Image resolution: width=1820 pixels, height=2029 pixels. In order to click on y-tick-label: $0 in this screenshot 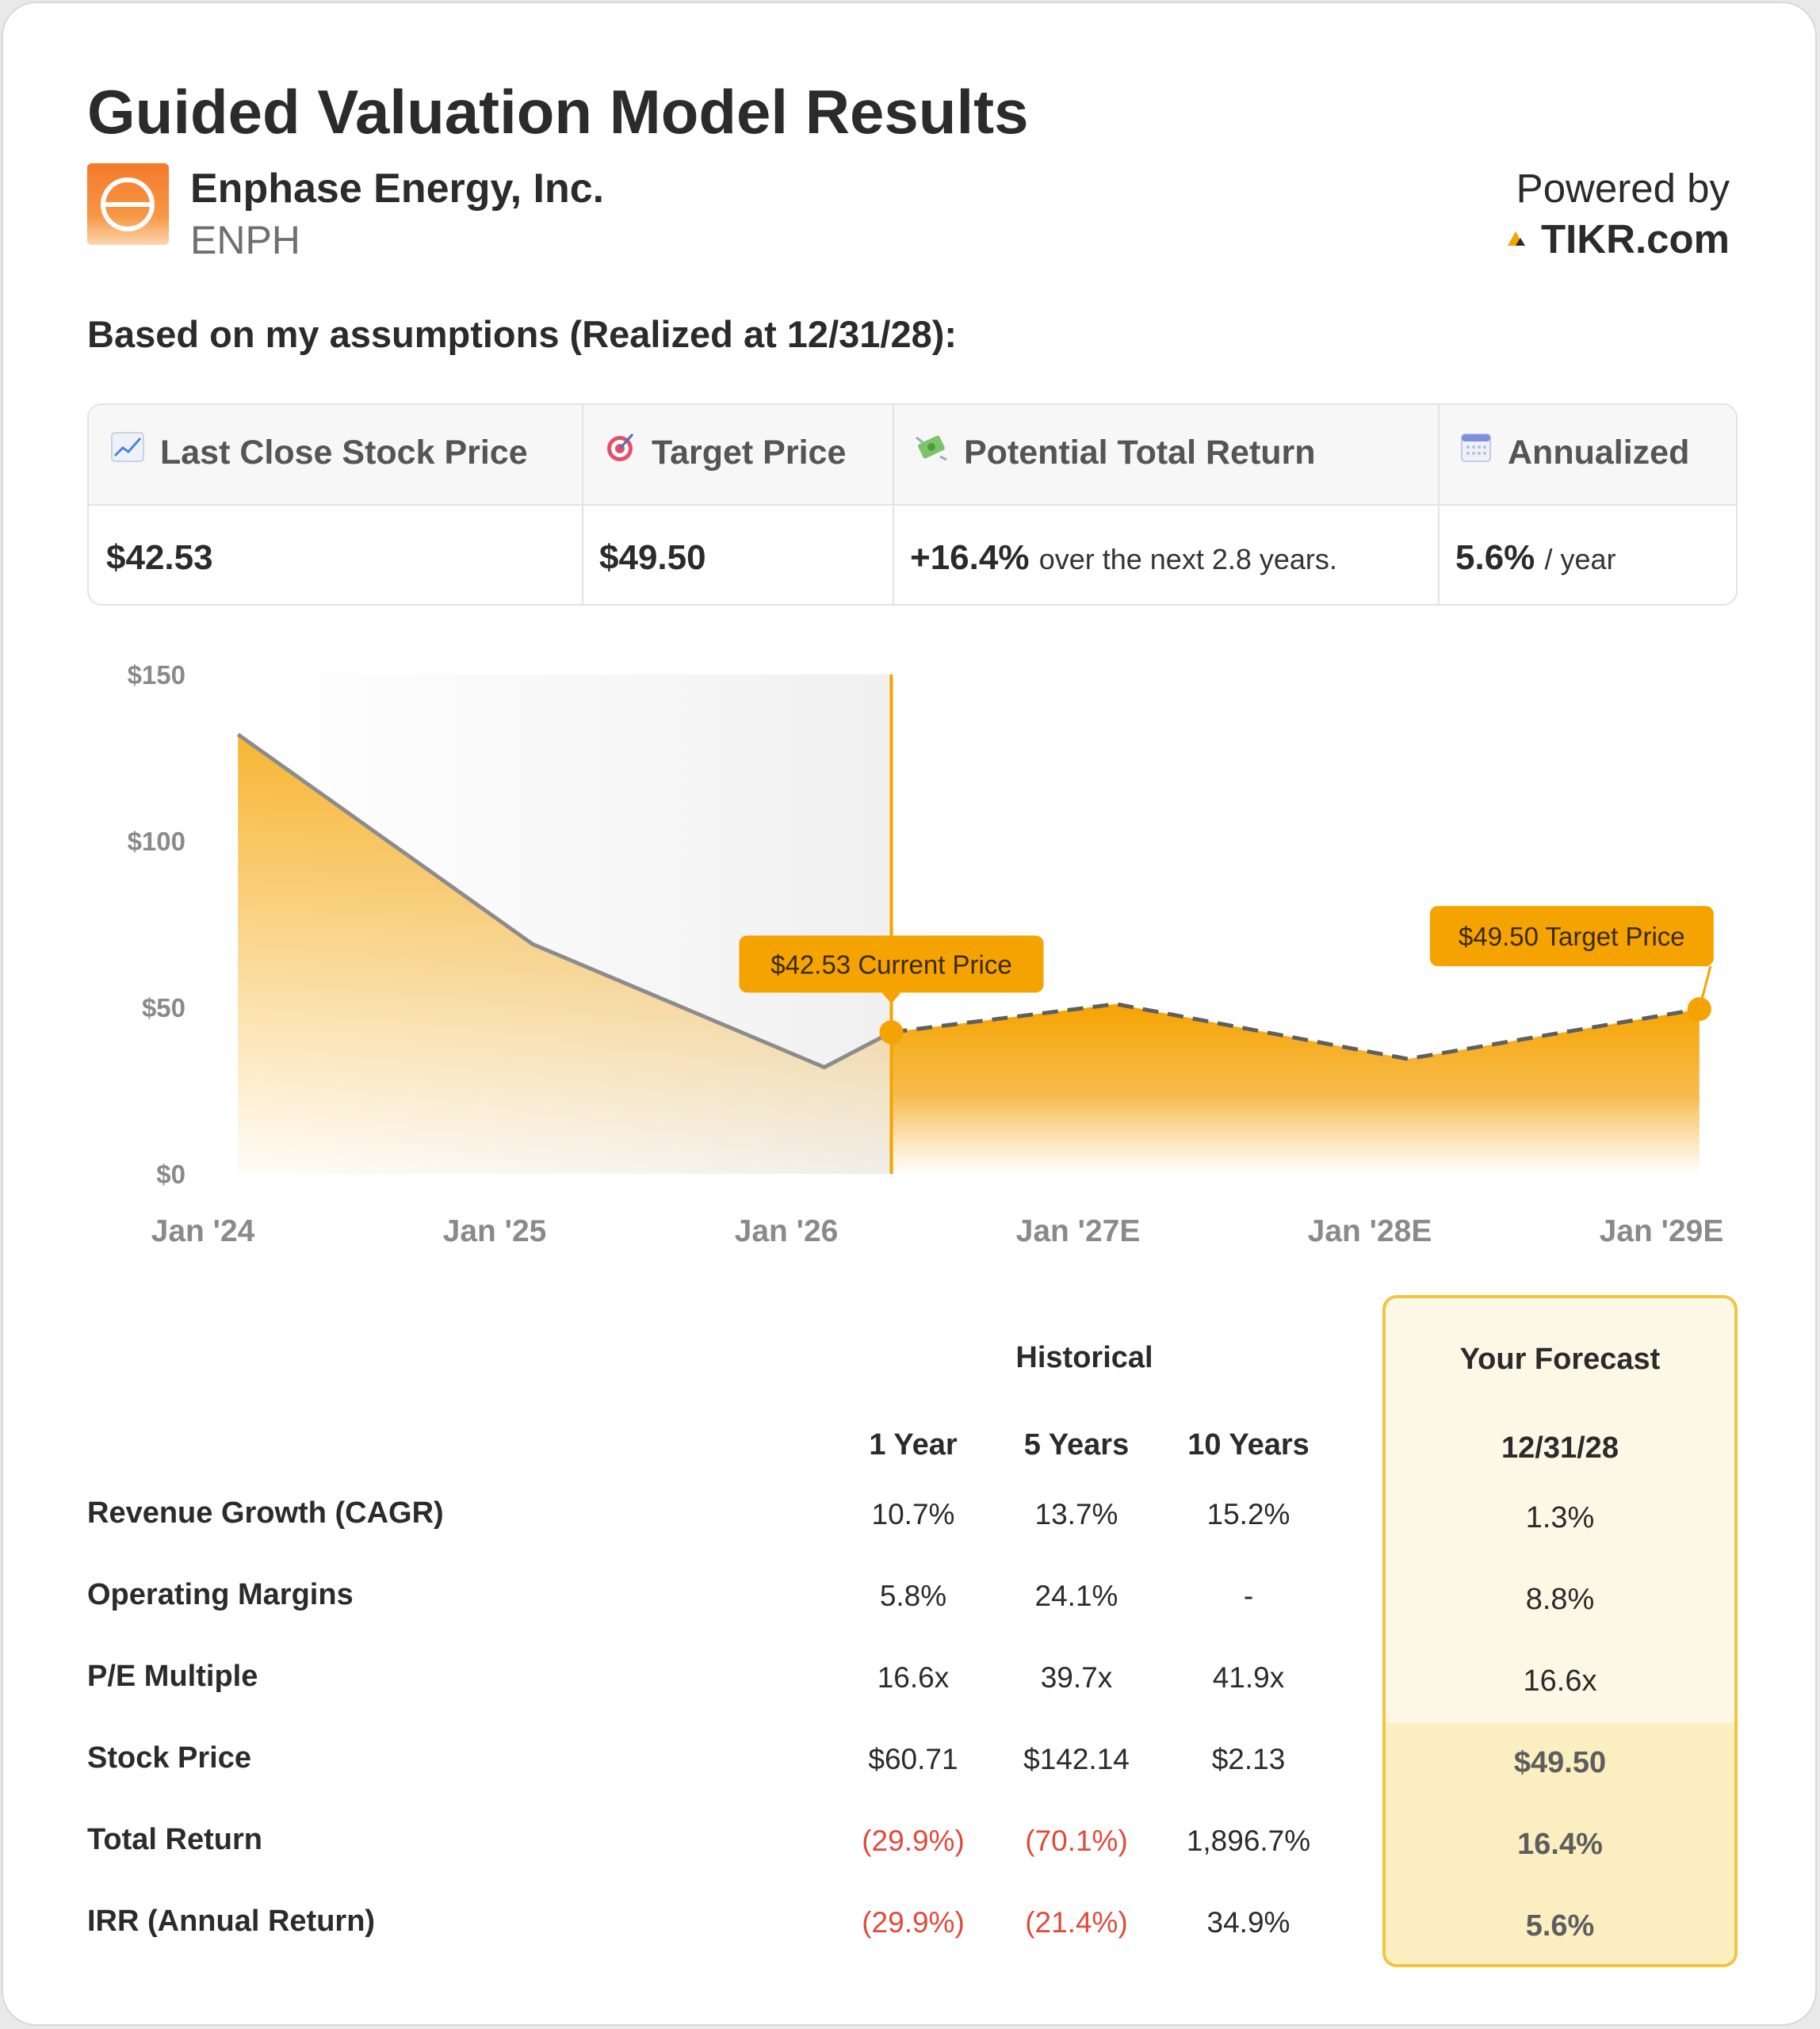, I will do `click(170, 1174)`.